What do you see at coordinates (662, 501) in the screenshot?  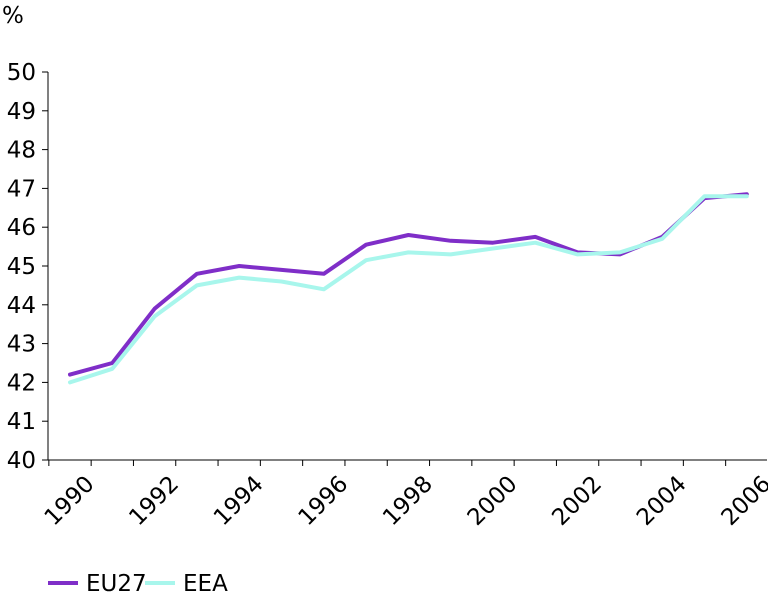 I see `x-tick-label: 2004` at bounding box center [662, 501].